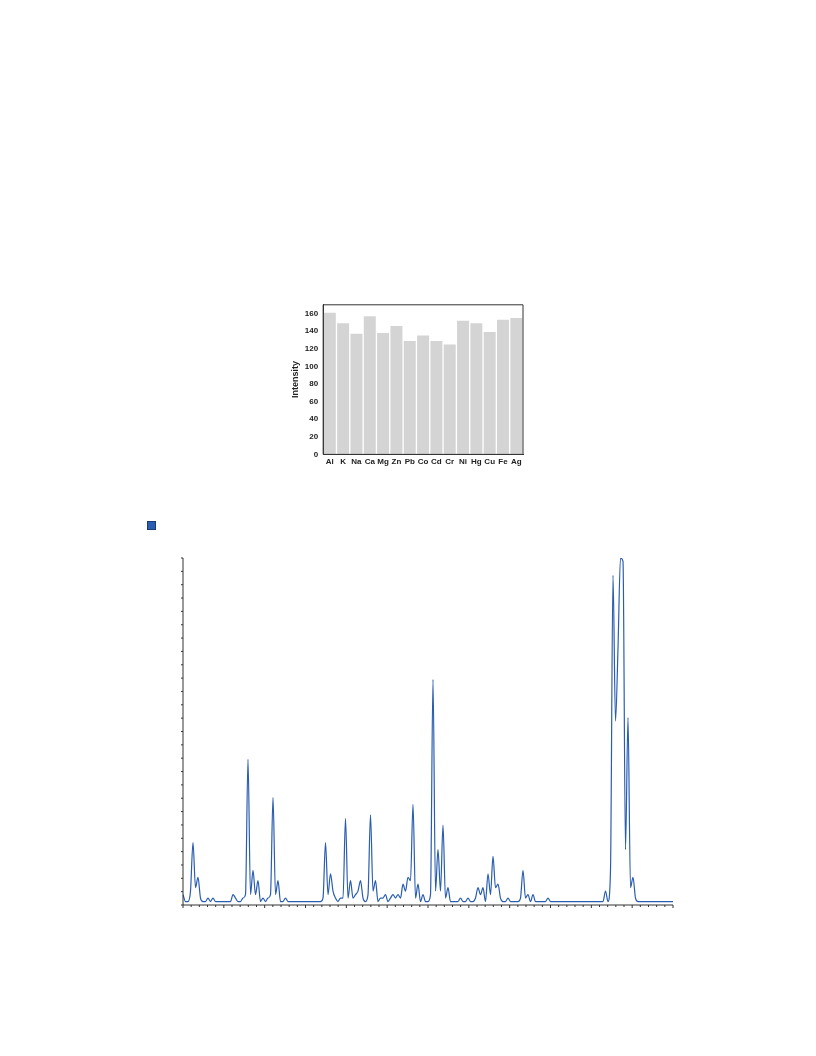 Image resolution: width=816 pixels, height=1056 pixels. What do you see at coordinates (409, 462) in the screenshot?
I see `x-tick-label: Pb` at bounding box center [409, 462].